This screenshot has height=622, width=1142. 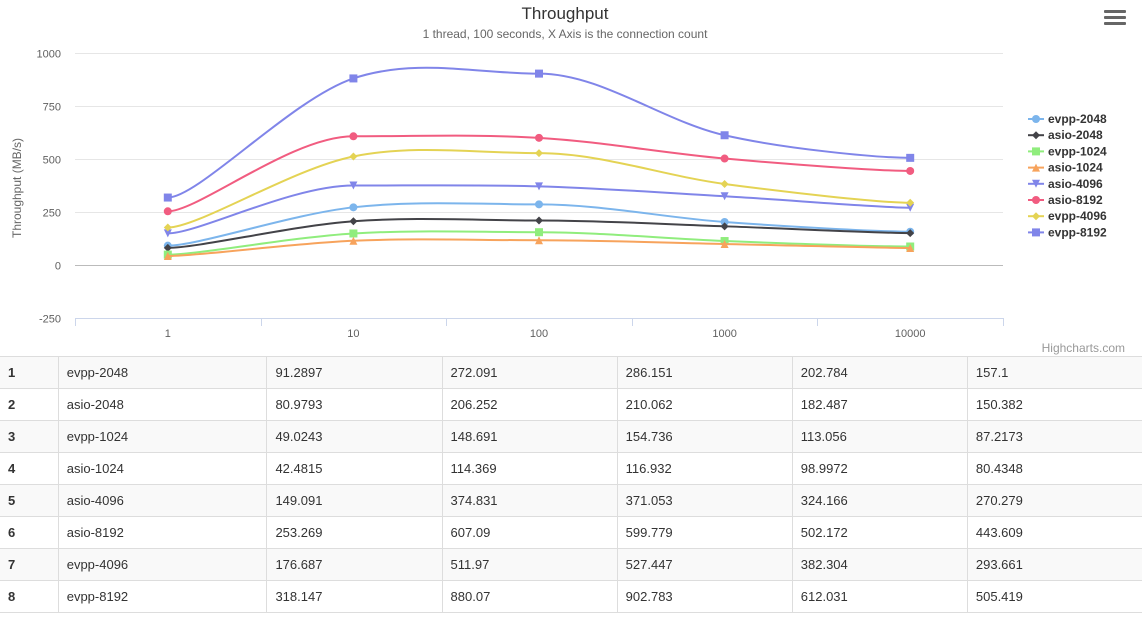 What do you see at coordinates (879, 564) in the screenshot?
I see `value-cell: 382.304` at bounding box center [879, 564].